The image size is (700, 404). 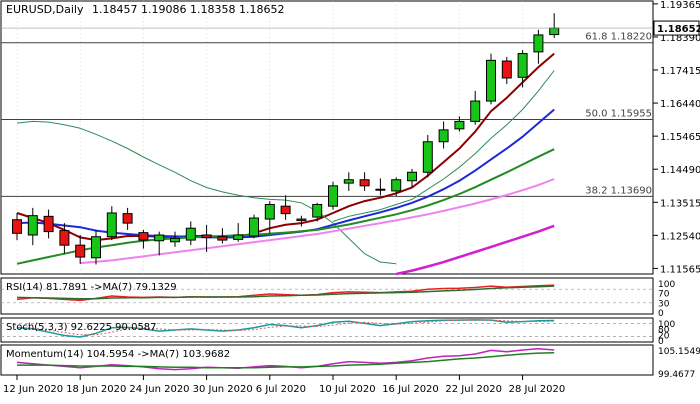 What do you see at coordinates (347, 389) in the screenshot?
I see `time-tick-label: 10 Jul 2020` at bounding box center [347, 389].